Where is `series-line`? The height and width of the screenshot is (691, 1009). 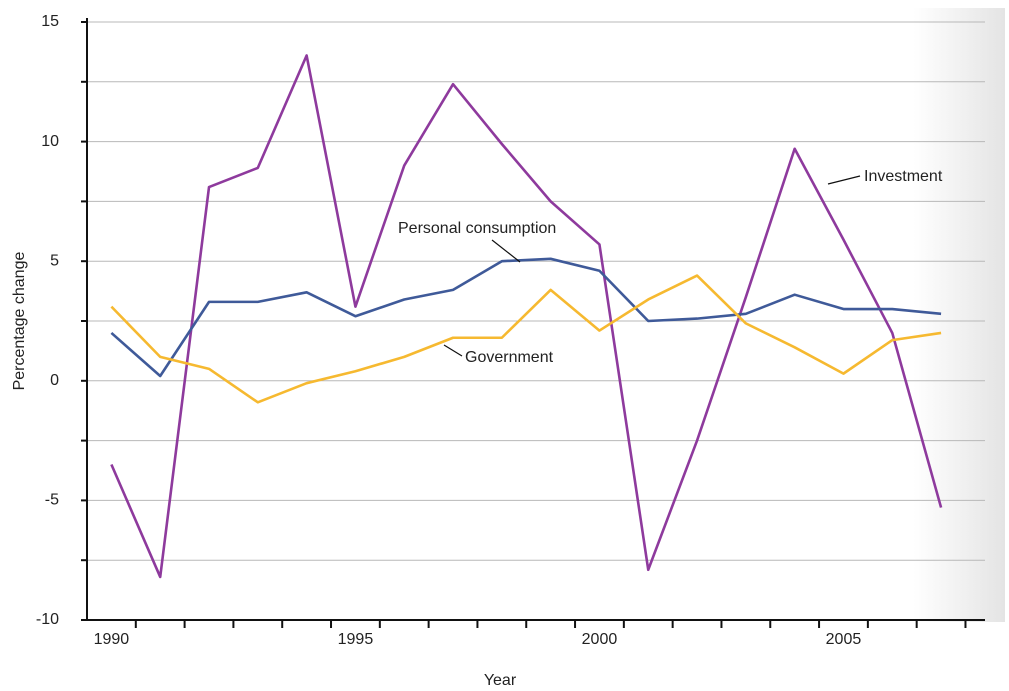 series-line is located at coordinates (526, 317).